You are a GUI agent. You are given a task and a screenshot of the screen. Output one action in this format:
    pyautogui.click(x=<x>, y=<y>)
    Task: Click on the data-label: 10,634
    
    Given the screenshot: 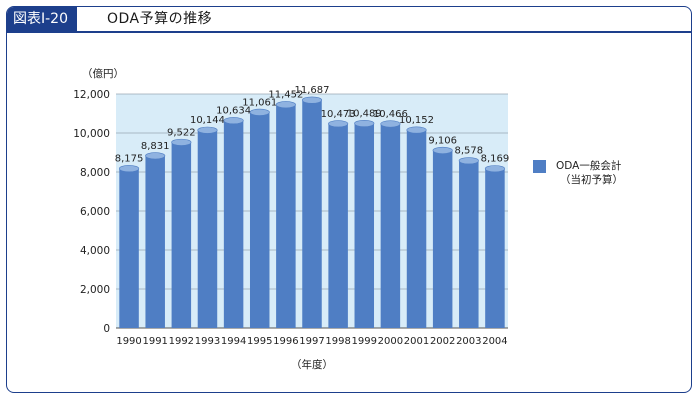 What is the action you would take?
    pyautogui.click(x=233, y=111)
    